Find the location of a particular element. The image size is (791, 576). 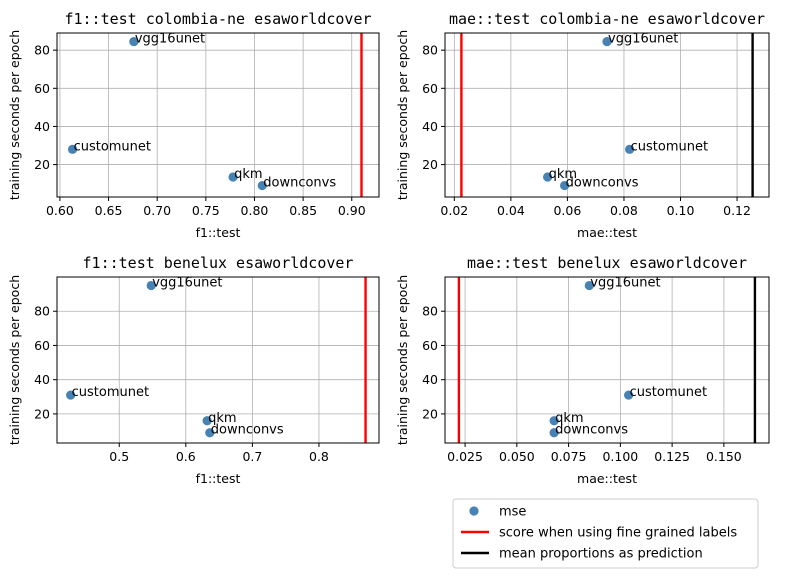

x-tick-label: 0.75 is located at coordinates (206, 210).